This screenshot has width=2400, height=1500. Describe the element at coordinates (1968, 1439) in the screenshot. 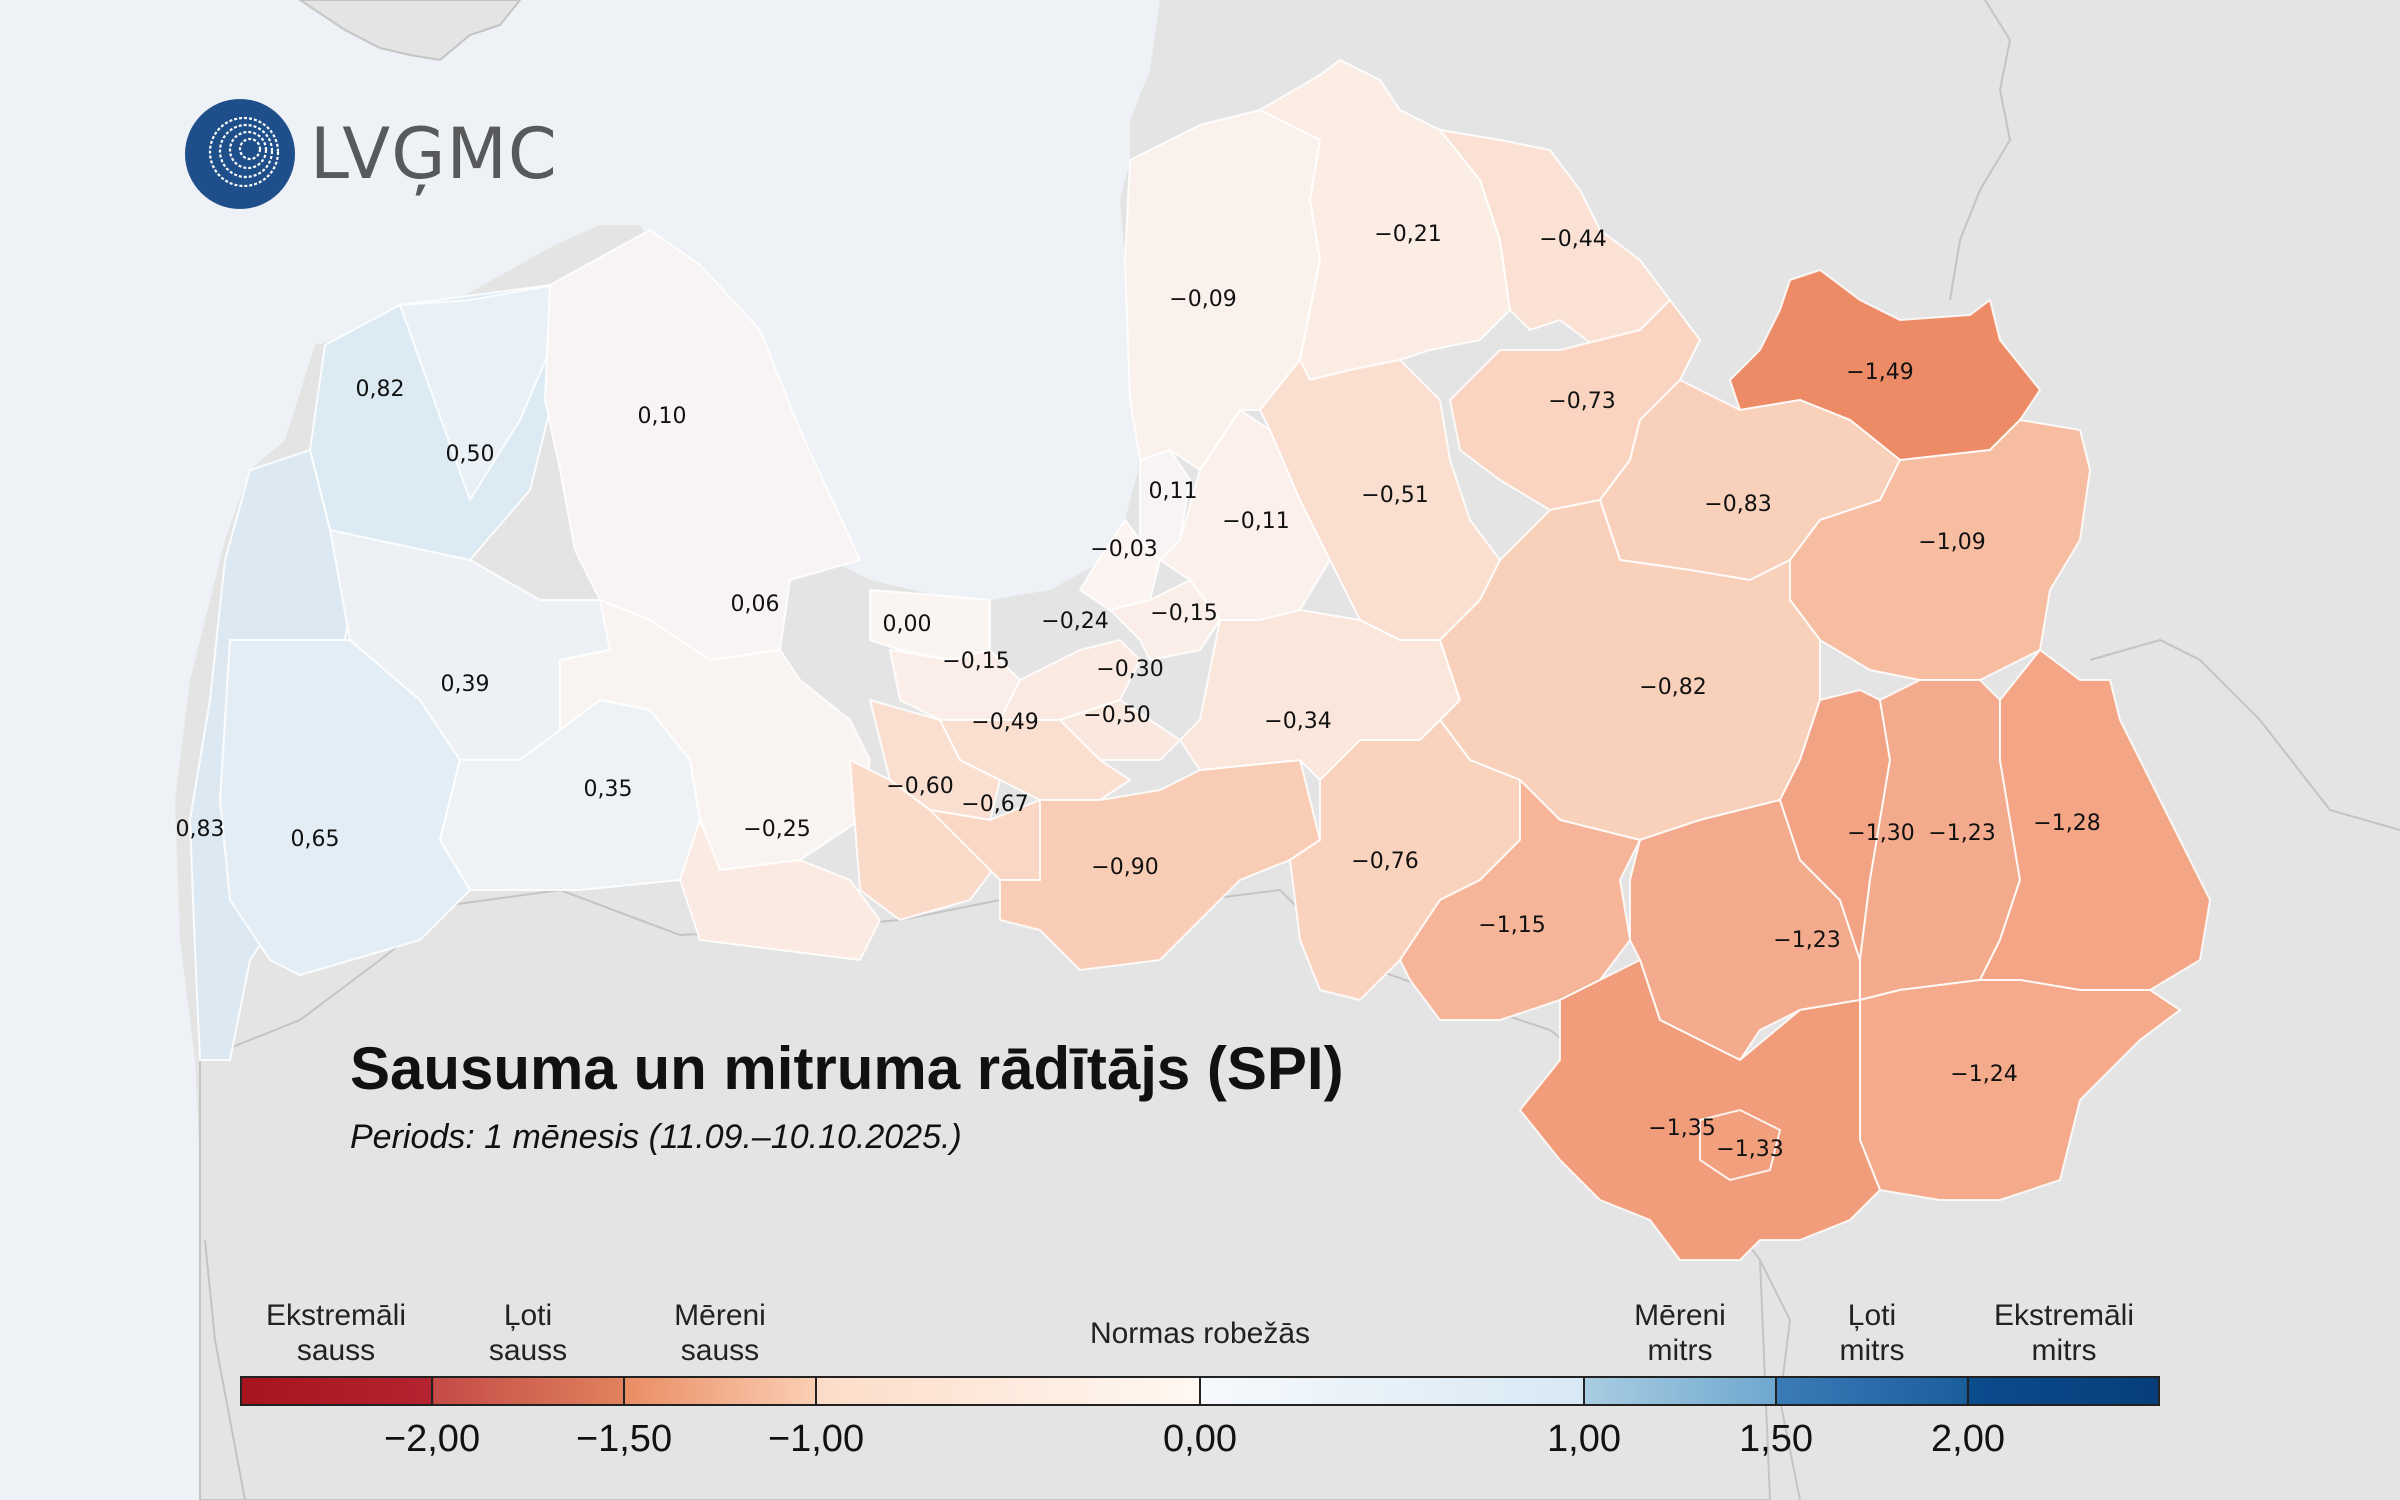

I see `colorbar-tick-label: 2,00` at that location.